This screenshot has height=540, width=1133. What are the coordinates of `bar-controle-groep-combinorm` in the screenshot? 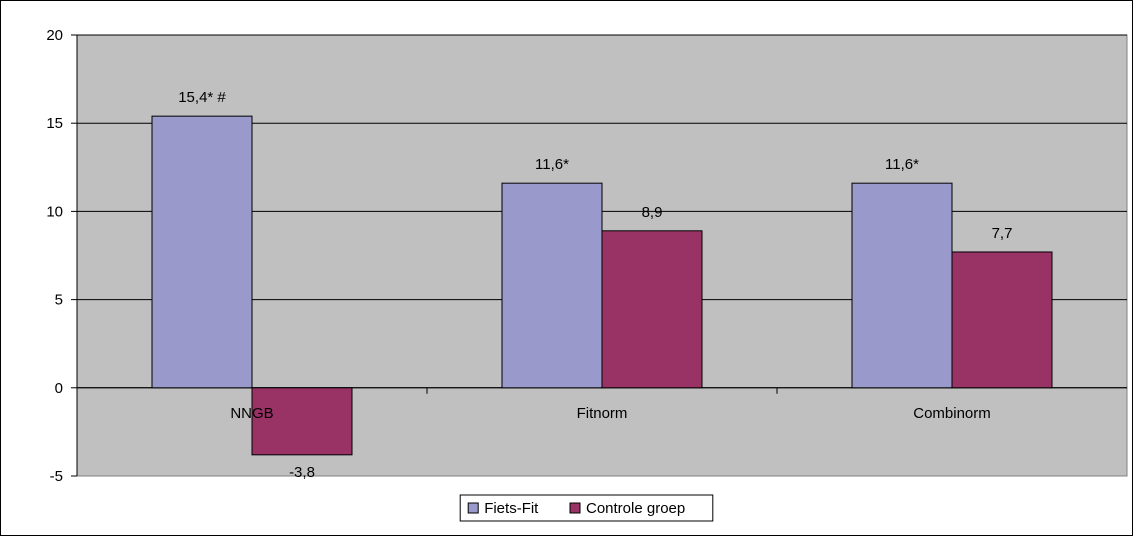 It's located at (1002, 320).